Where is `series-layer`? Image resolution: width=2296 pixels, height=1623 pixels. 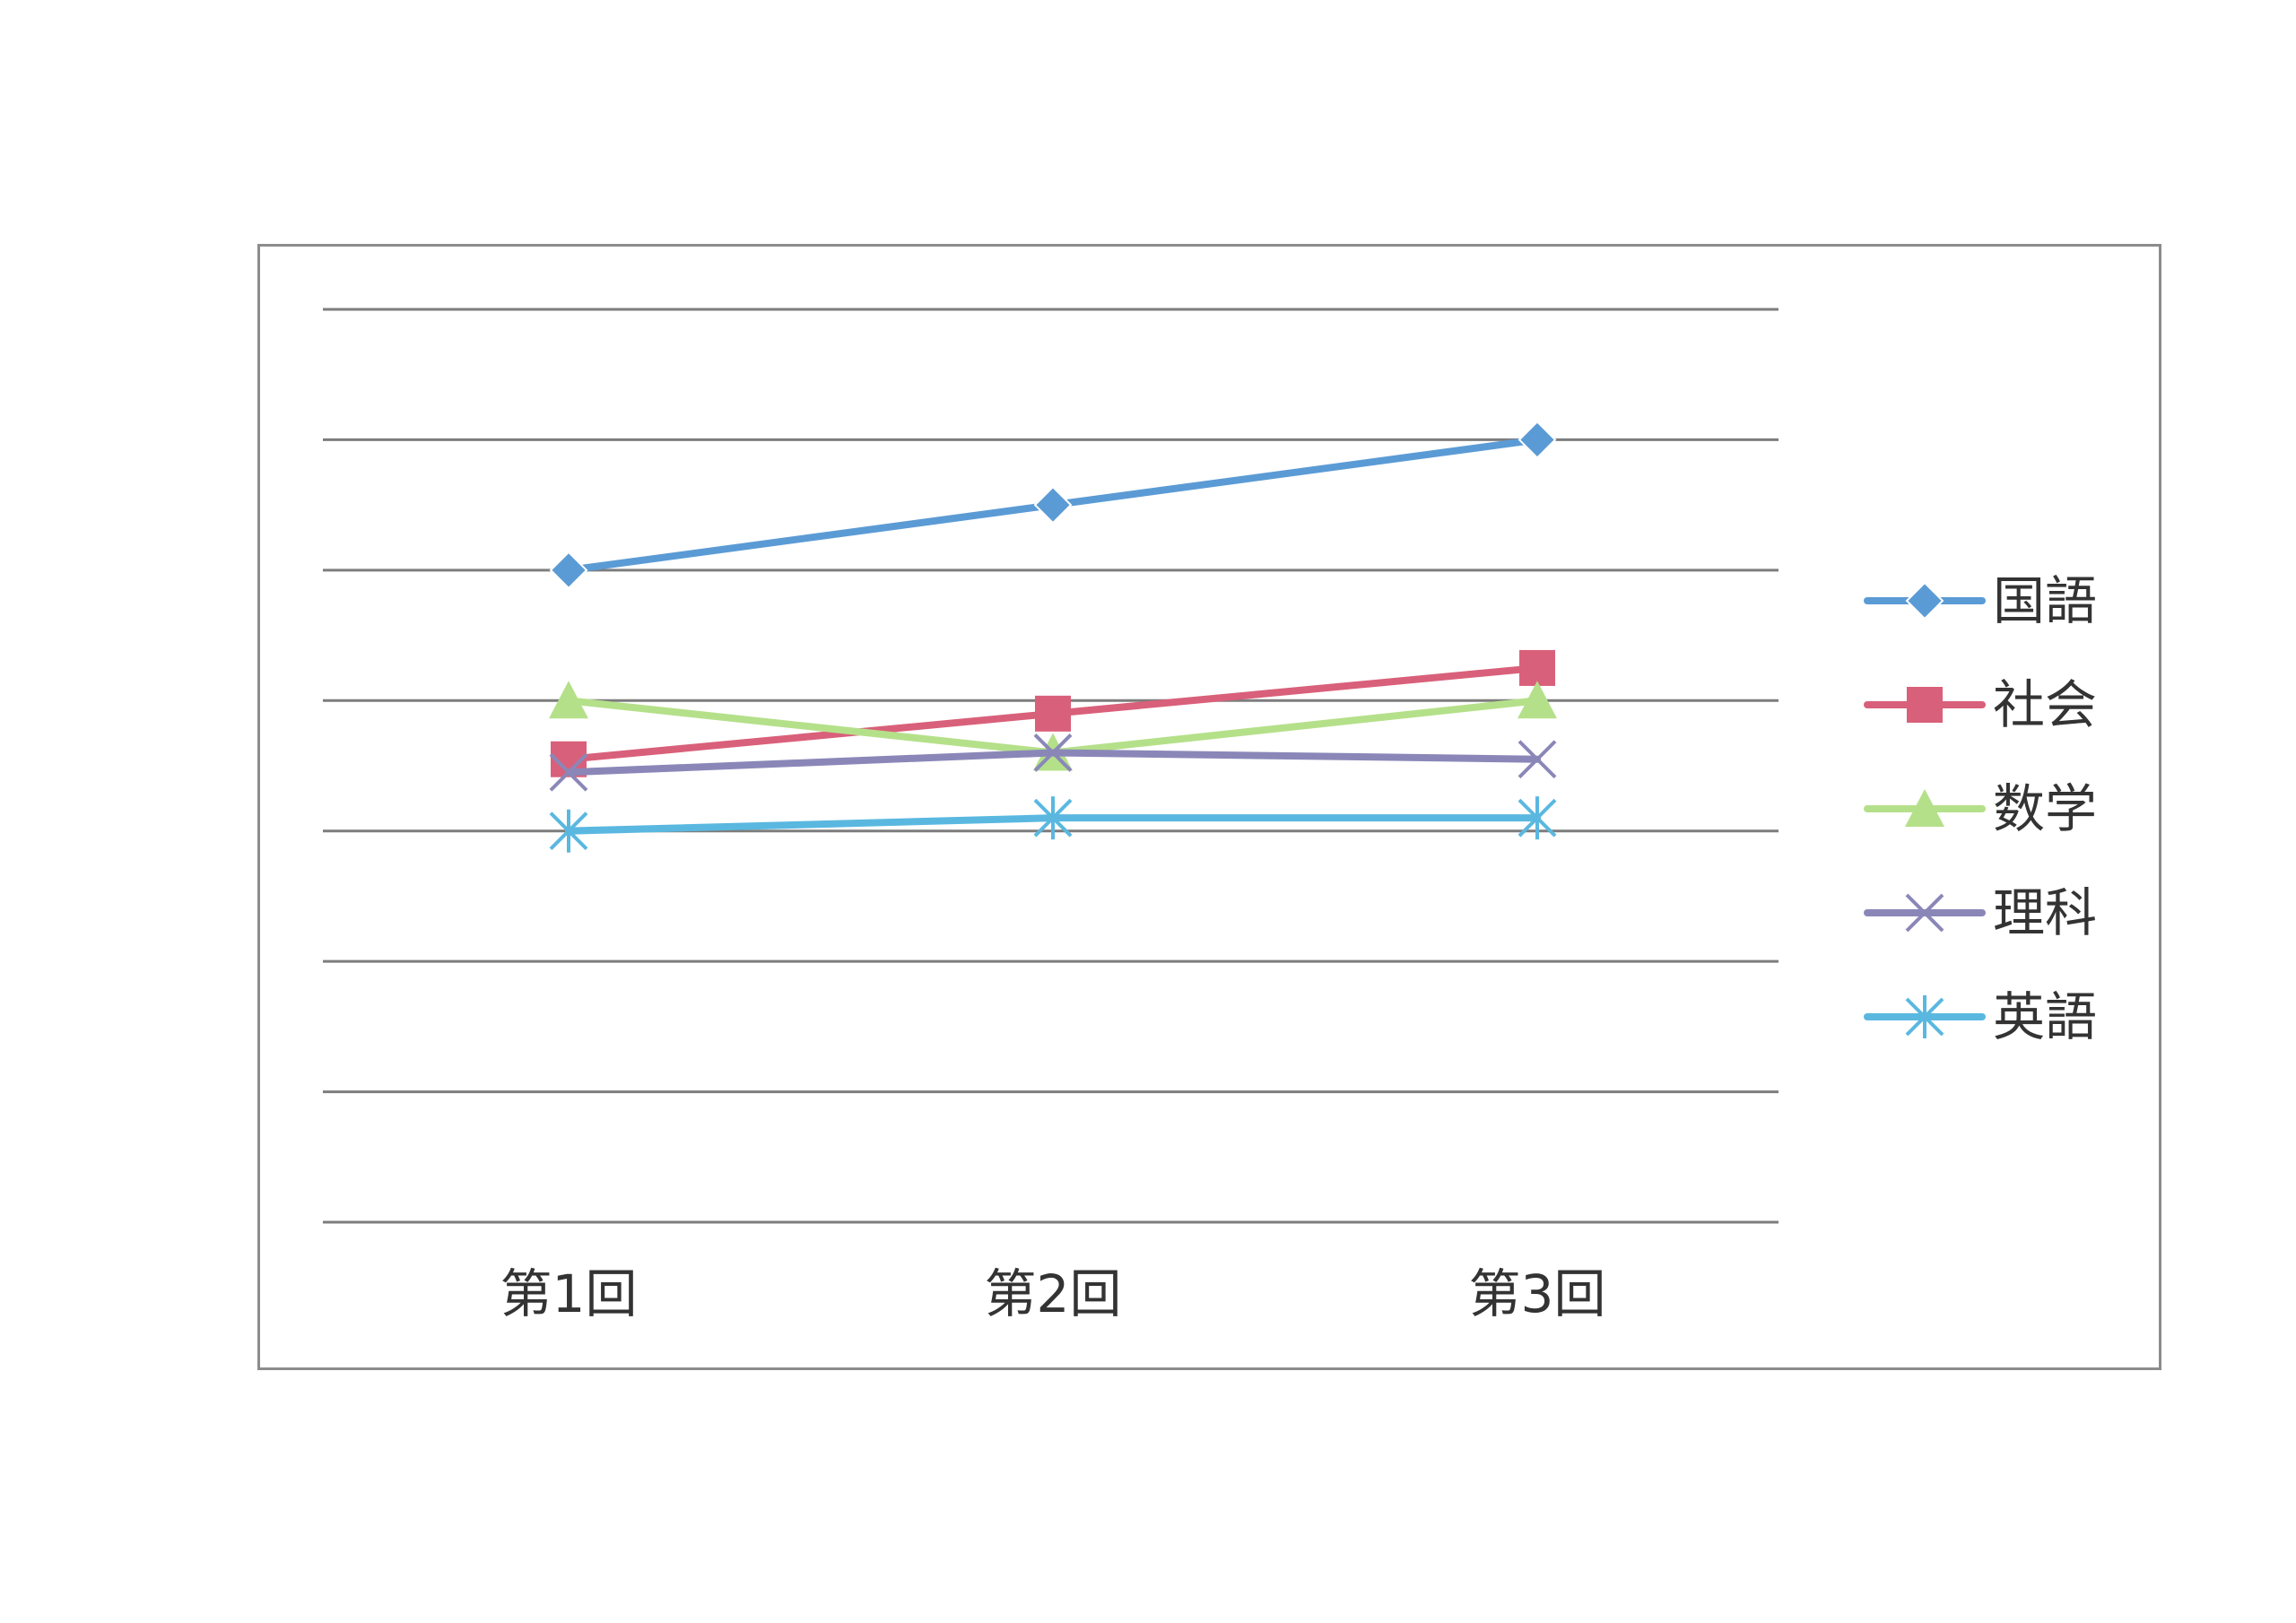 series-layer is located at coordinates (1053, 637).